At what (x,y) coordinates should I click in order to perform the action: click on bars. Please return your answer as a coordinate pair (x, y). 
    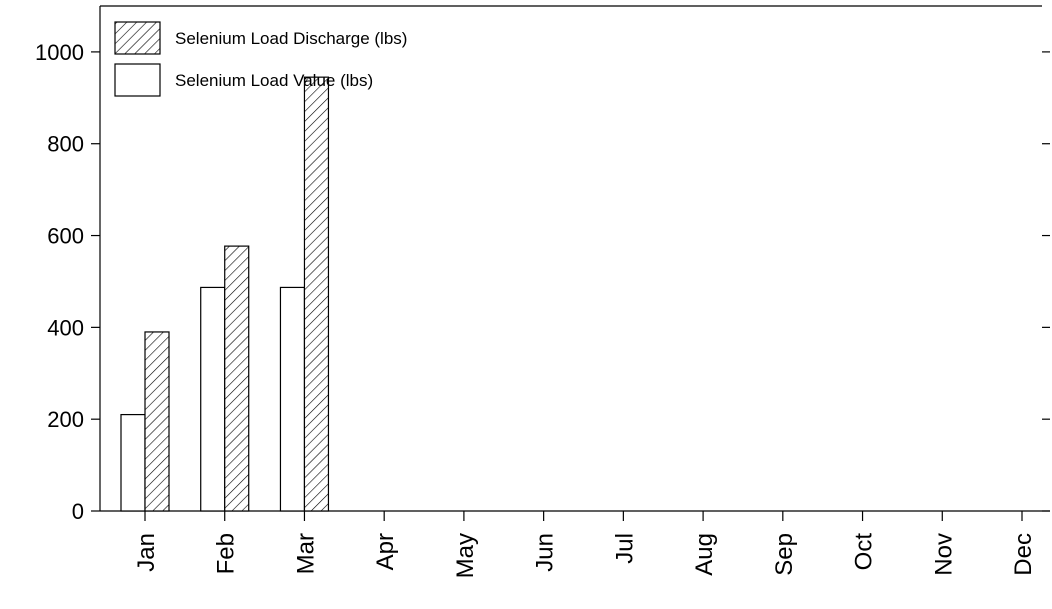
    Looking at the image, I should click on (225, 294).